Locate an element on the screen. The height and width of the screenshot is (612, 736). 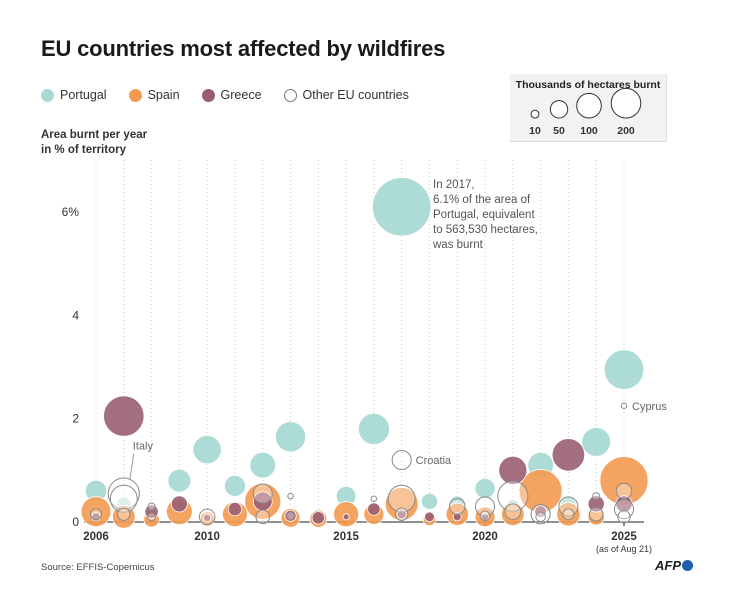
size-key-graphic: 10 50 100 200 is located at coordinates (585, 112).